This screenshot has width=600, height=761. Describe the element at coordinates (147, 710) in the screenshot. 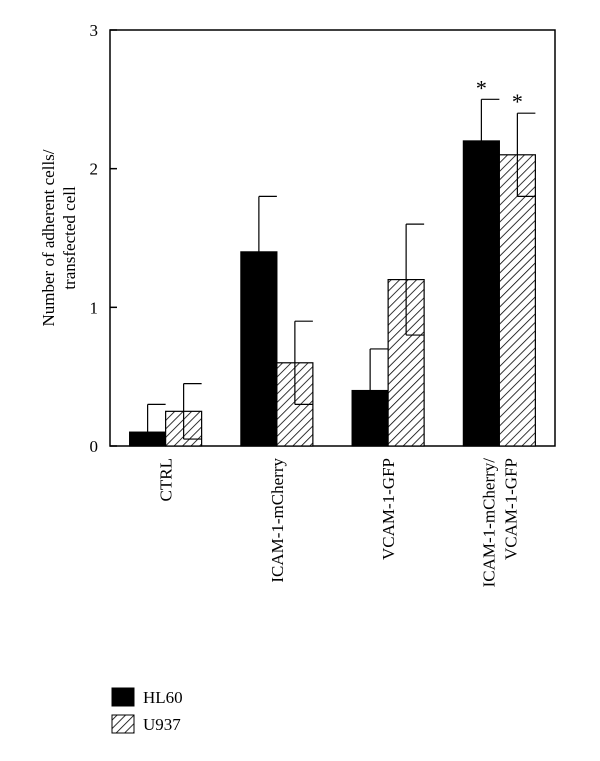

I see `legend: HL60 U937` at that location.